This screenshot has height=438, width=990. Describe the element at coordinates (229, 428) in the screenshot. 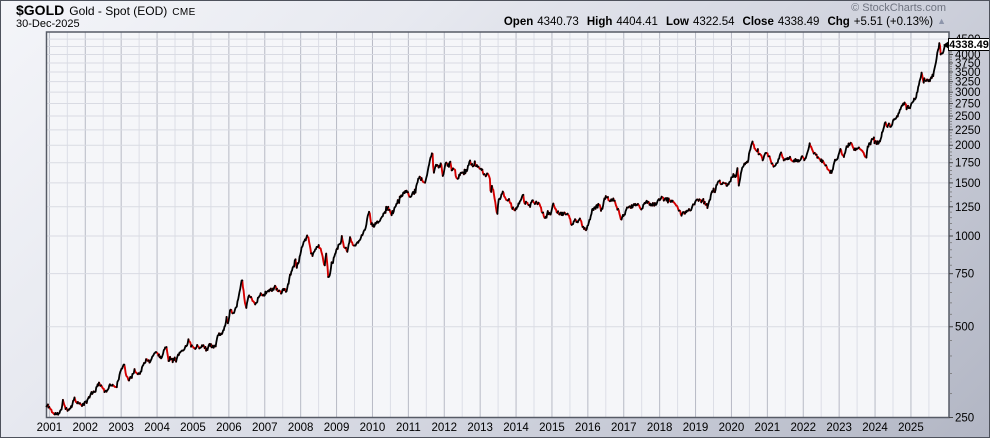

I see `svg-text: 2006` at that location.